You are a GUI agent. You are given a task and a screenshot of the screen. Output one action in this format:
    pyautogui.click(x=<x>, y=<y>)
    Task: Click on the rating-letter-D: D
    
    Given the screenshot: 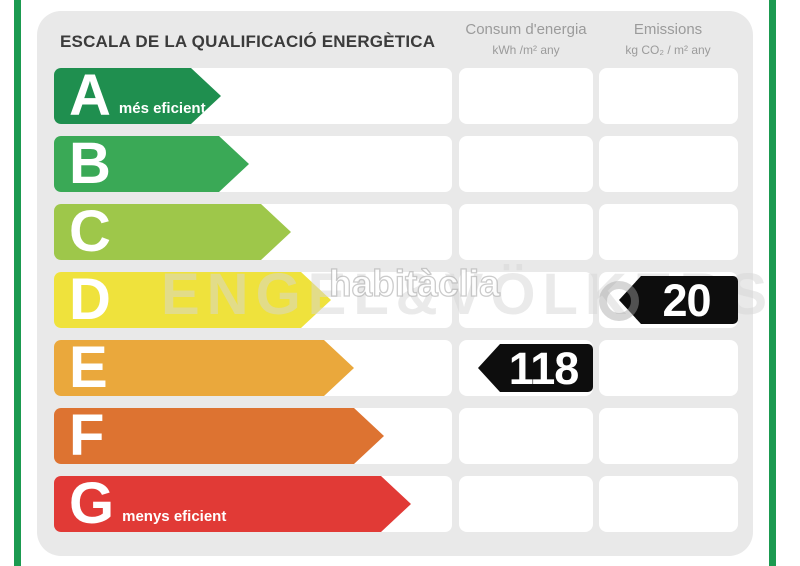 What is the action you would take?
    pyautogui.click(x=90, y=299)
    